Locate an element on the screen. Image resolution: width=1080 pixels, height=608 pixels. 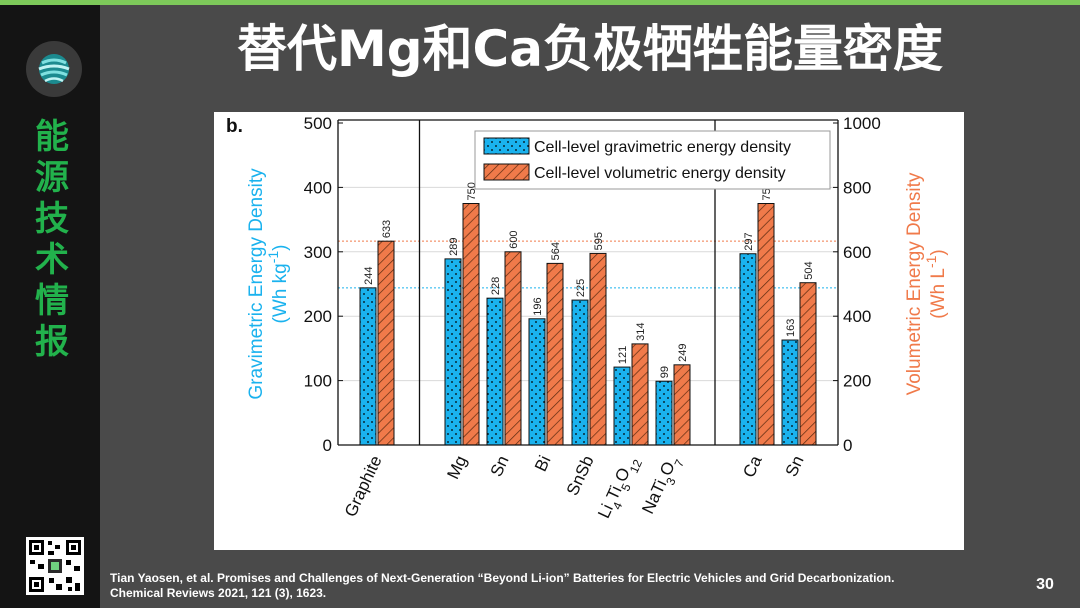
data-label-volumetric: 249 is located at coordinates (683, 352).